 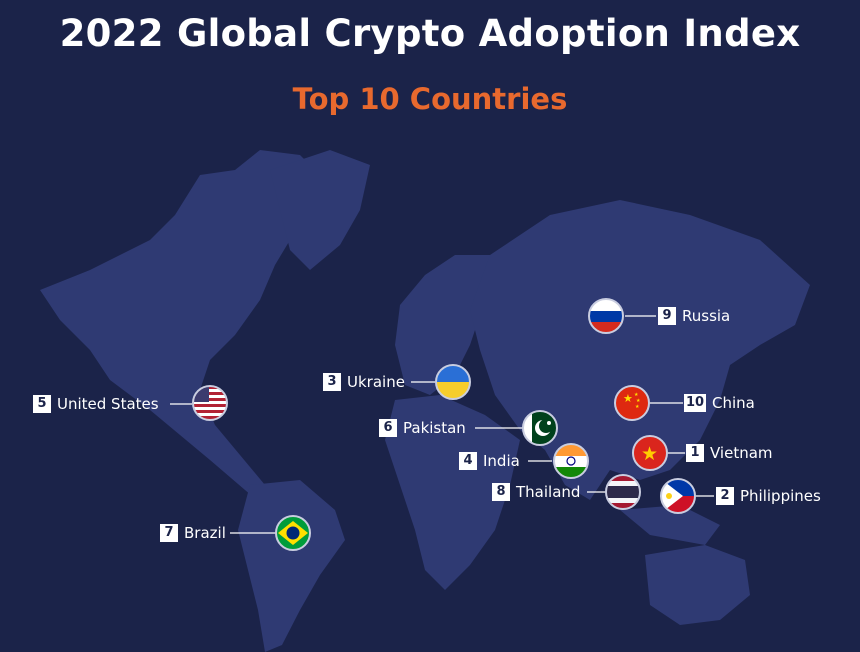 I want to click on country-name: China, so click(x=733, y=403).